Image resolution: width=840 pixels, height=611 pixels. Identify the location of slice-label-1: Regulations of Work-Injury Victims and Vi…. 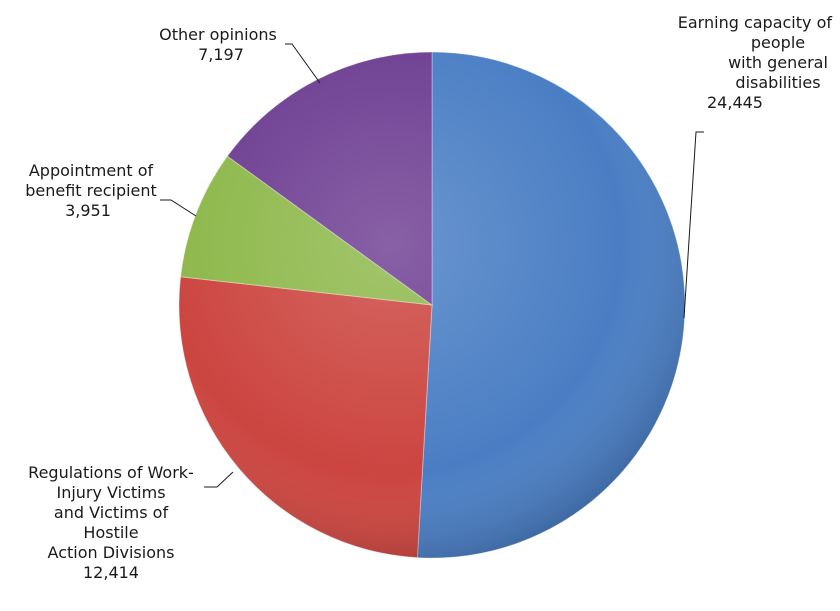
(111, 512).